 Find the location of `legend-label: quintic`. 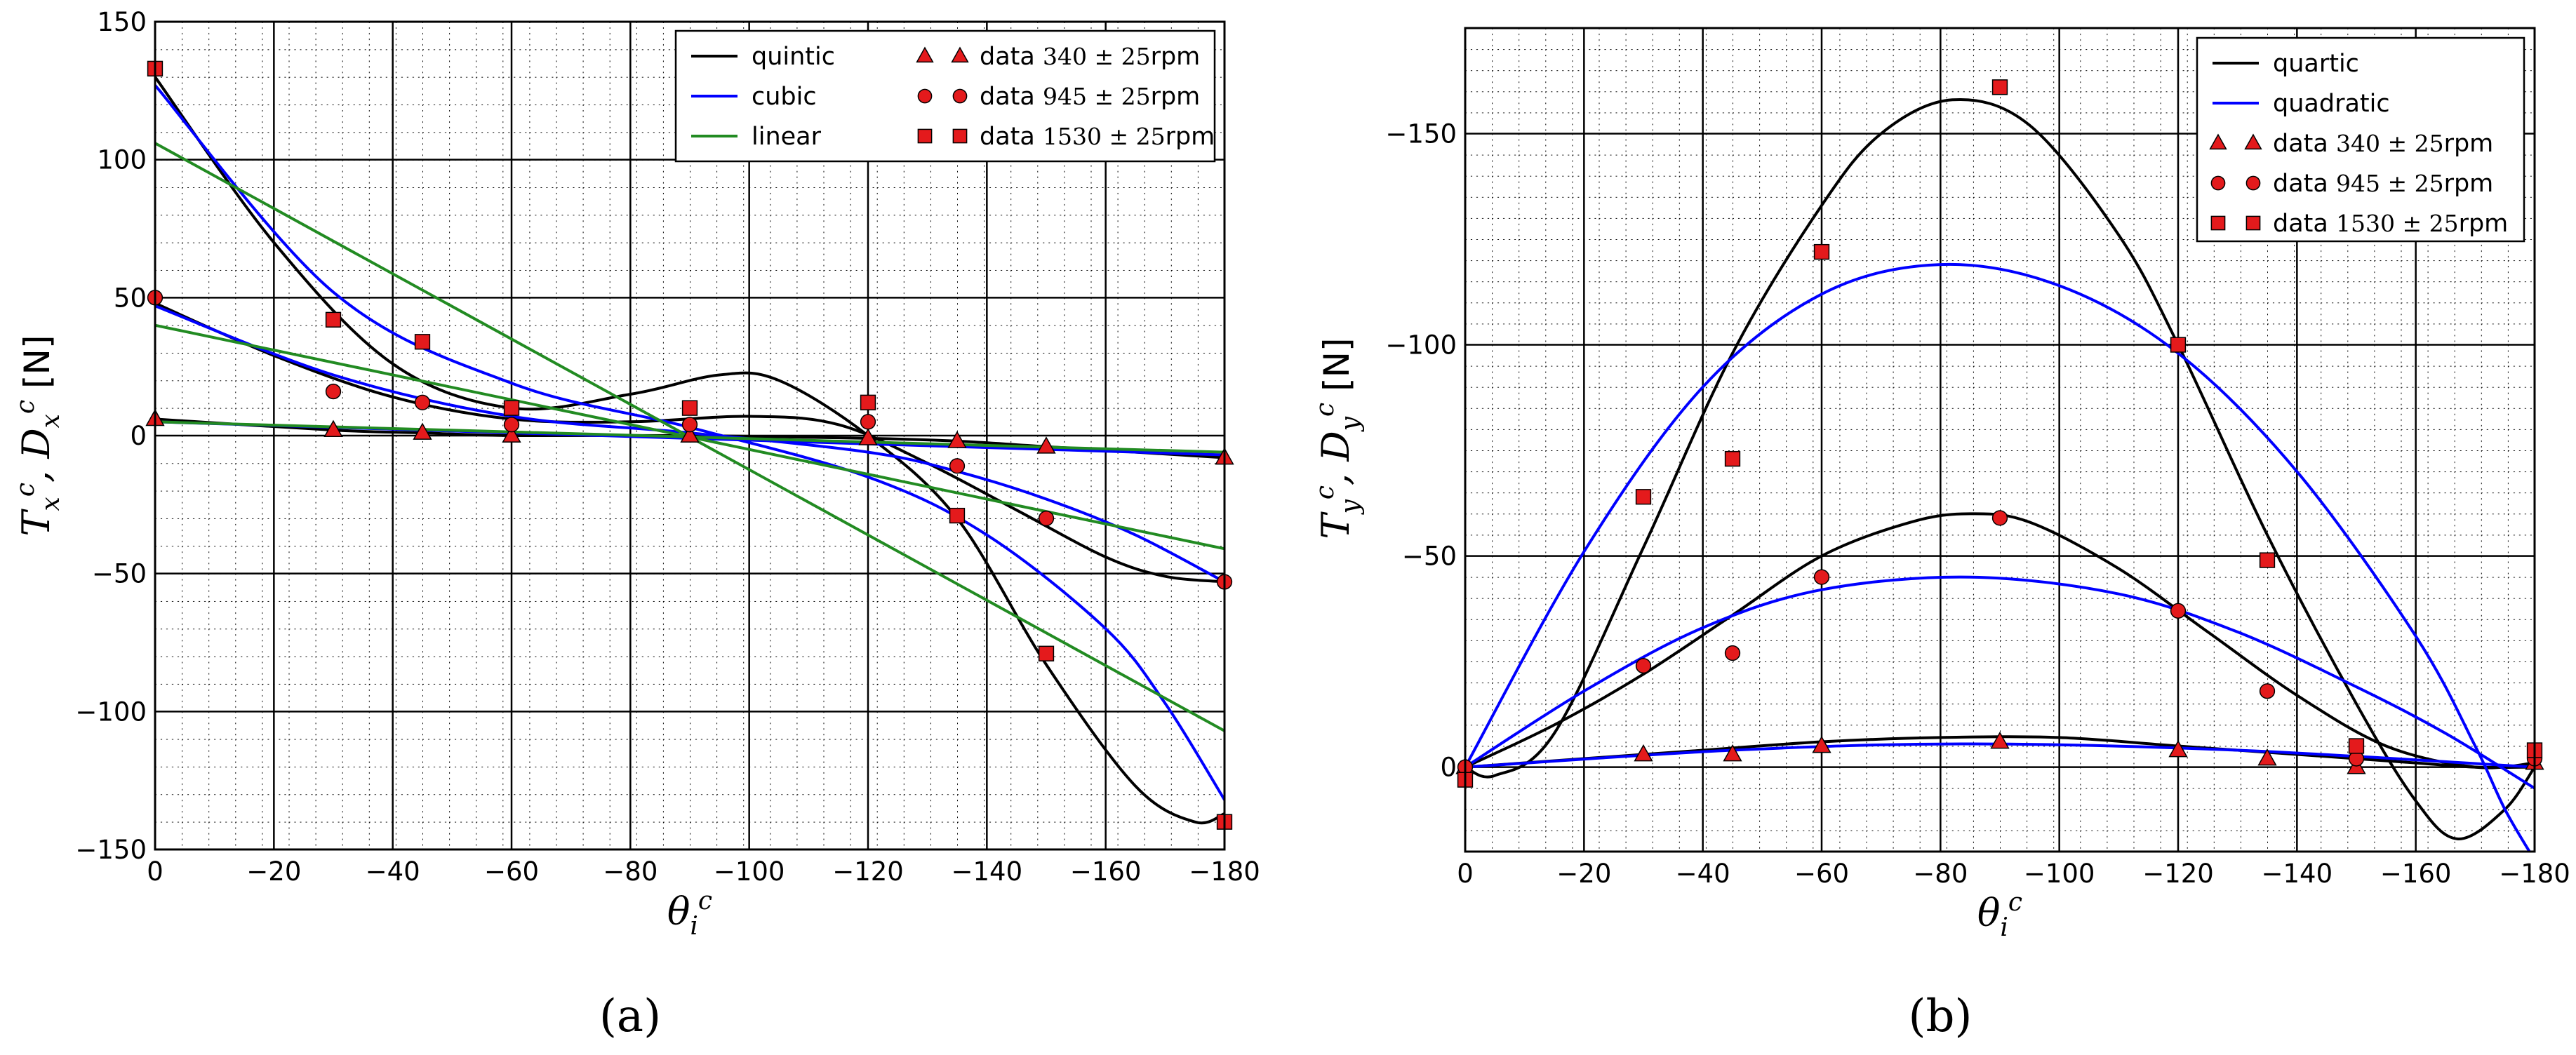

legend-label: quintic is located at coordinates (793, 57).